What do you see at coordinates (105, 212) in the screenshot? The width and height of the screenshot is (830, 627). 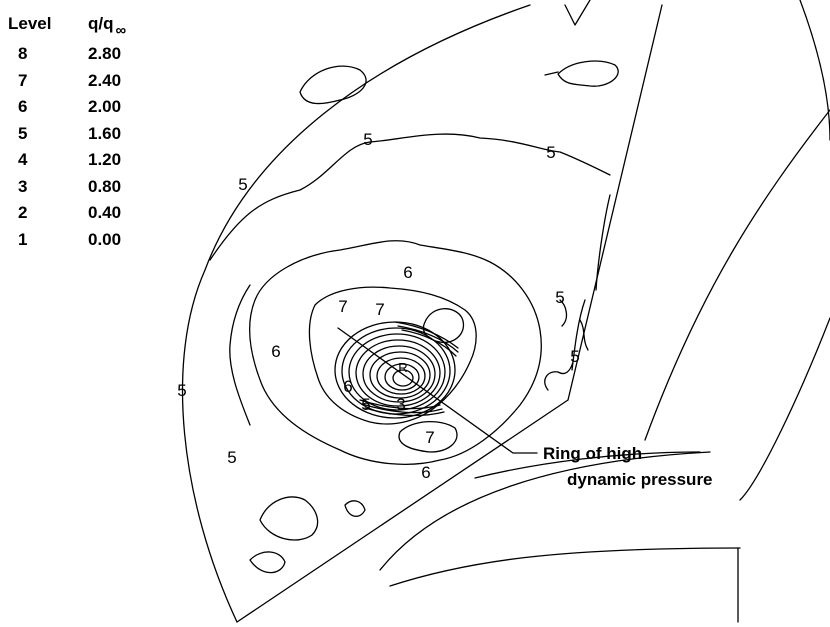 I see `legend-value: 0.40` at bounding box center [105, 212].